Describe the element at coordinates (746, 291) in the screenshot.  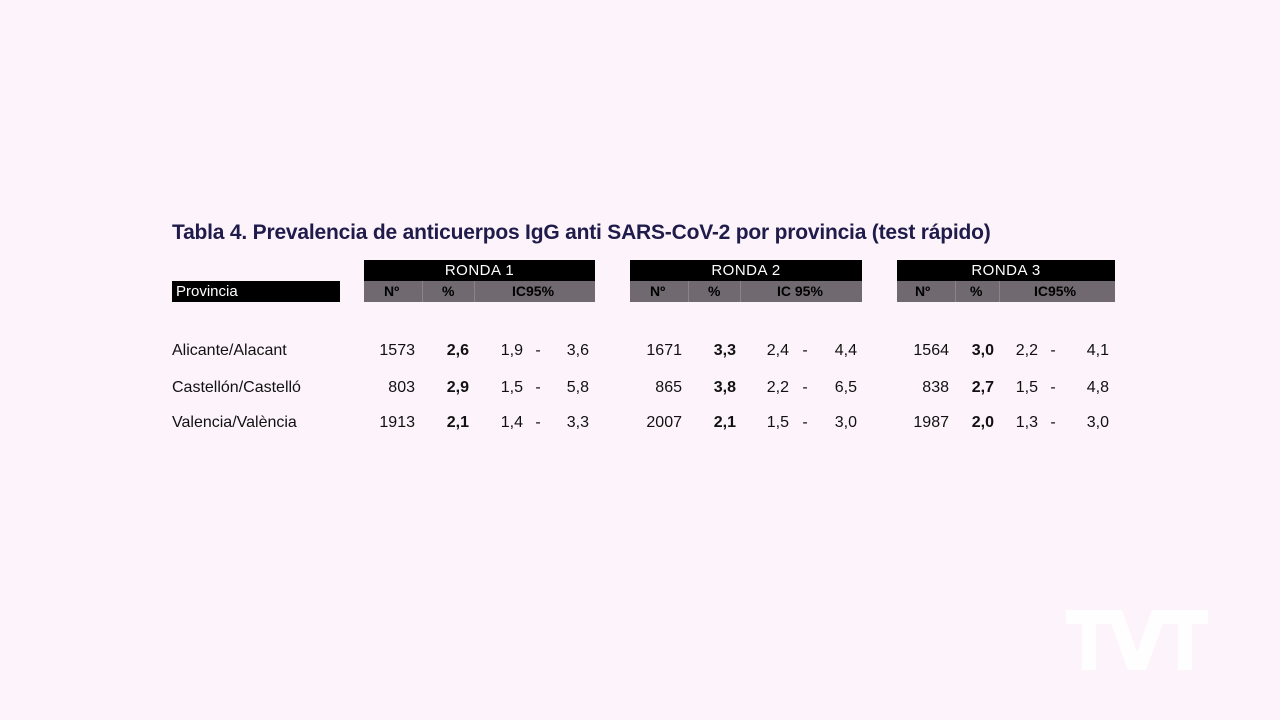
I see `round-2-subheader: Nº % IC 95%` at that location.